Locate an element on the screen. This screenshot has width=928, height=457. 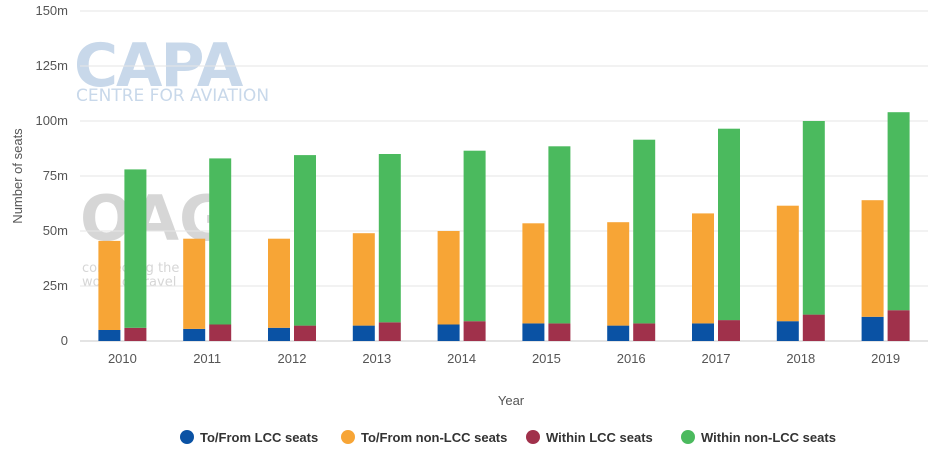
x-axis-title: Year is located at coordinates (511, 400).